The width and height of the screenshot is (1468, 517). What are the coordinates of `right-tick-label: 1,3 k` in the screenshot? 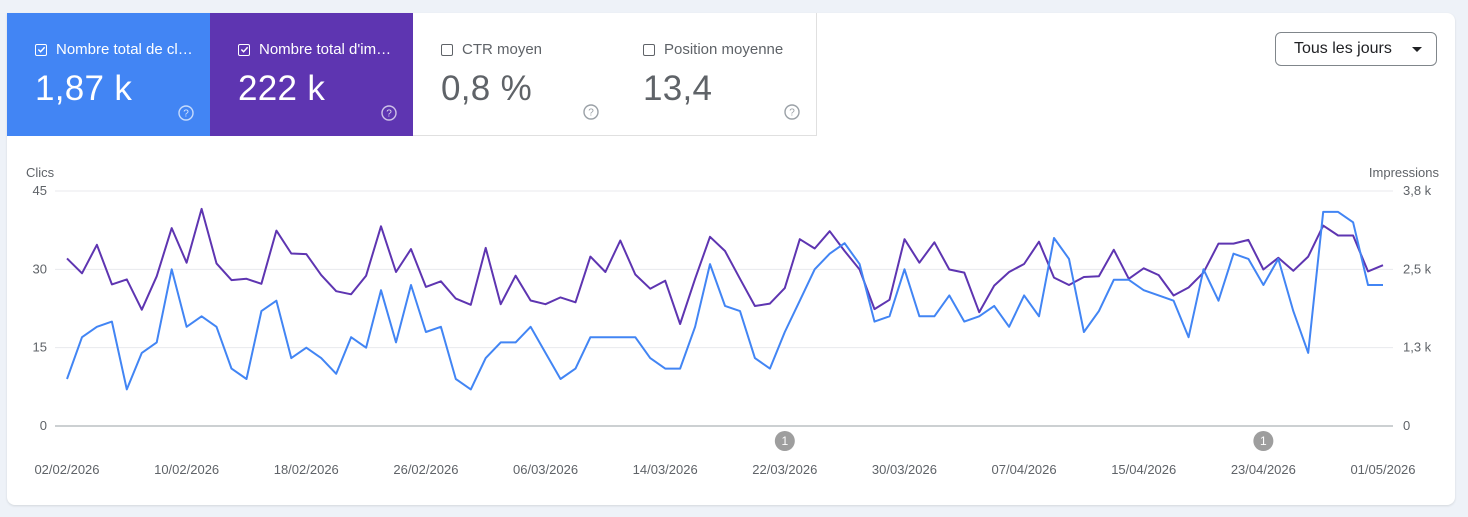 It's located at (1417, 347).